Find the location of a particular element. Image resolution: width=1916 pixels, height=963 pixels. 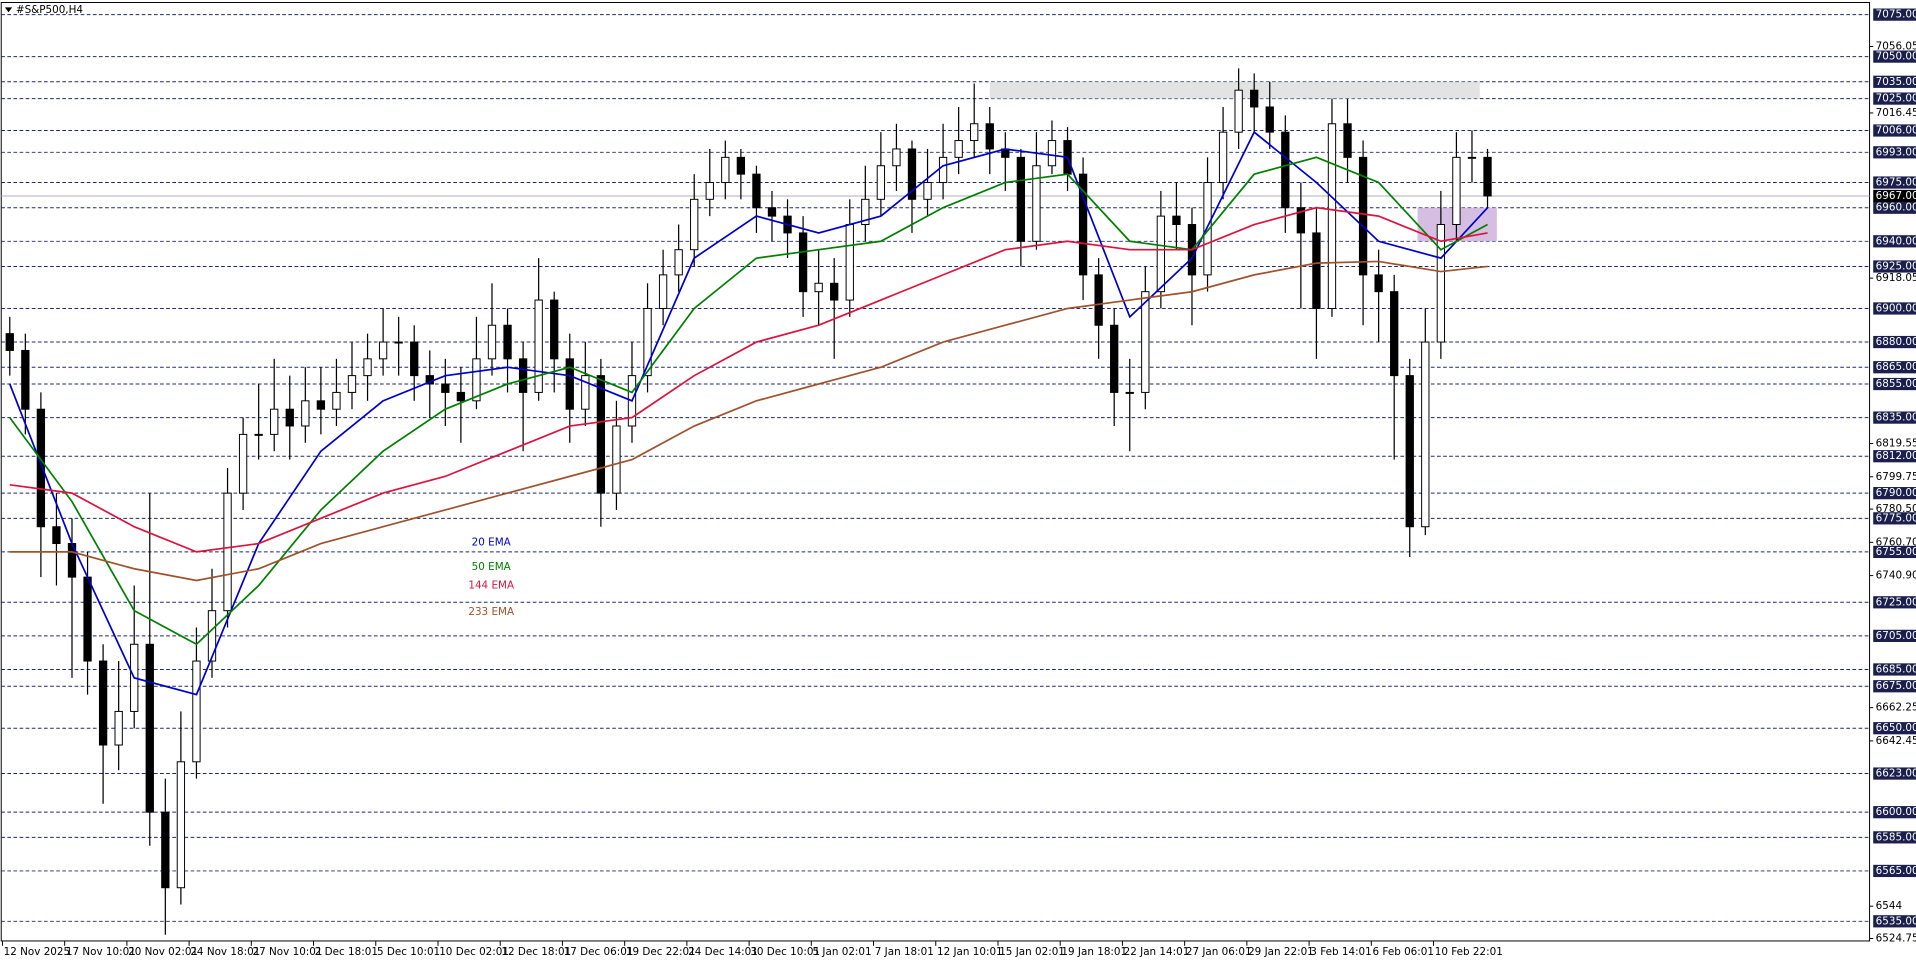

legend-label: 144 EMA is located at coordinates (491, 585).